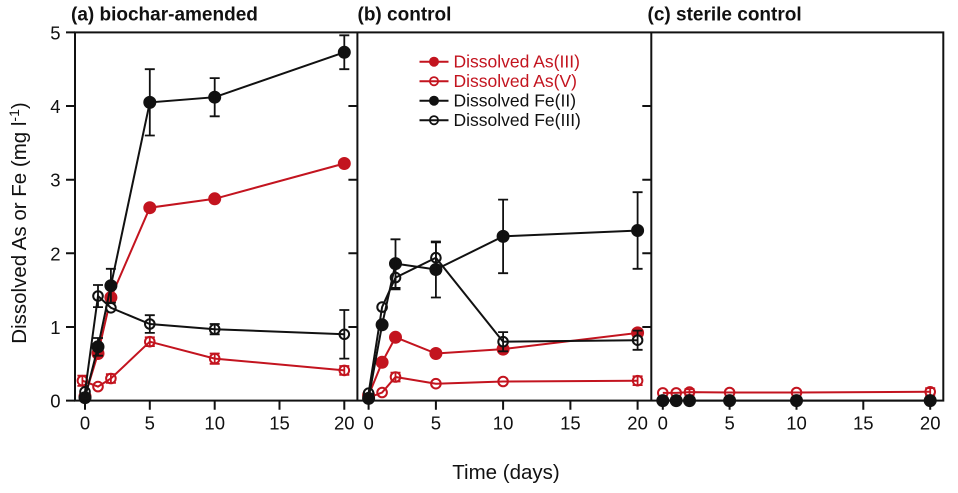  What do you see at coordinates (55, 253) in the screenshot?
I see `svg-text: 2` at bounding box center [55, 253].